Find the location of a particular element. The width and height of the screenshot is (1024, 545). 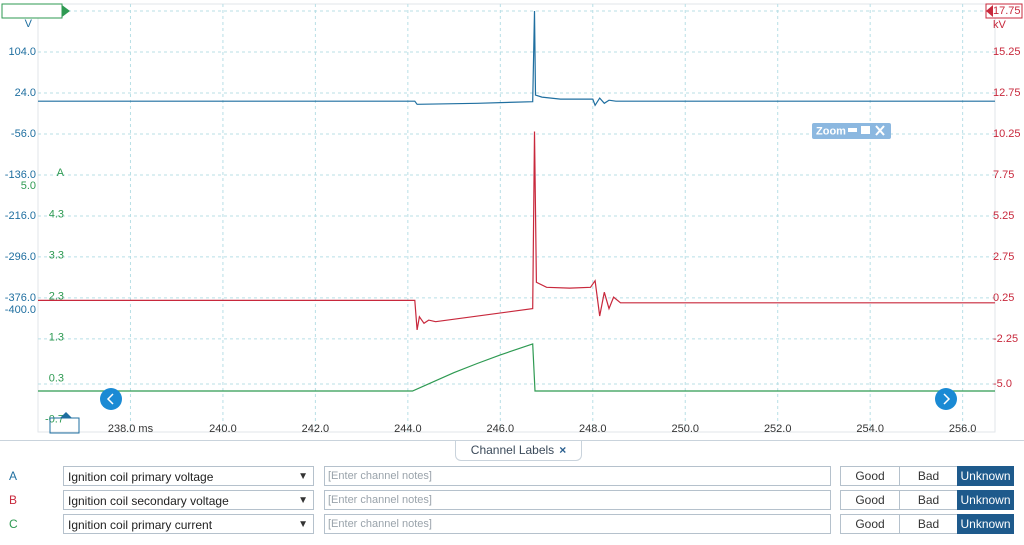

channel-name-select: Ignition coil primary voltage ▼ is located at coordinates (188, 476).